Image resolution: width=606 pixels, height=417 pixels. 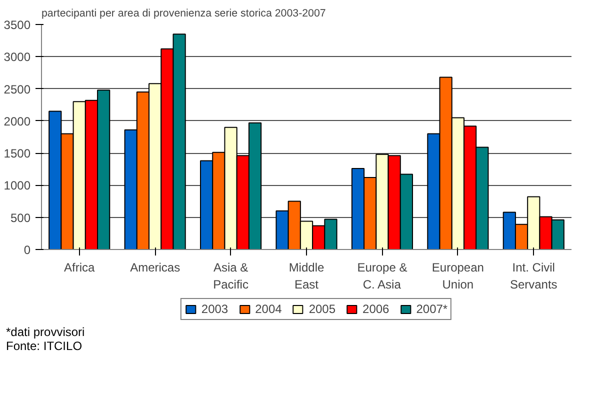 I want to click on y-tick-label: 3500, so click(x=17, y=25).